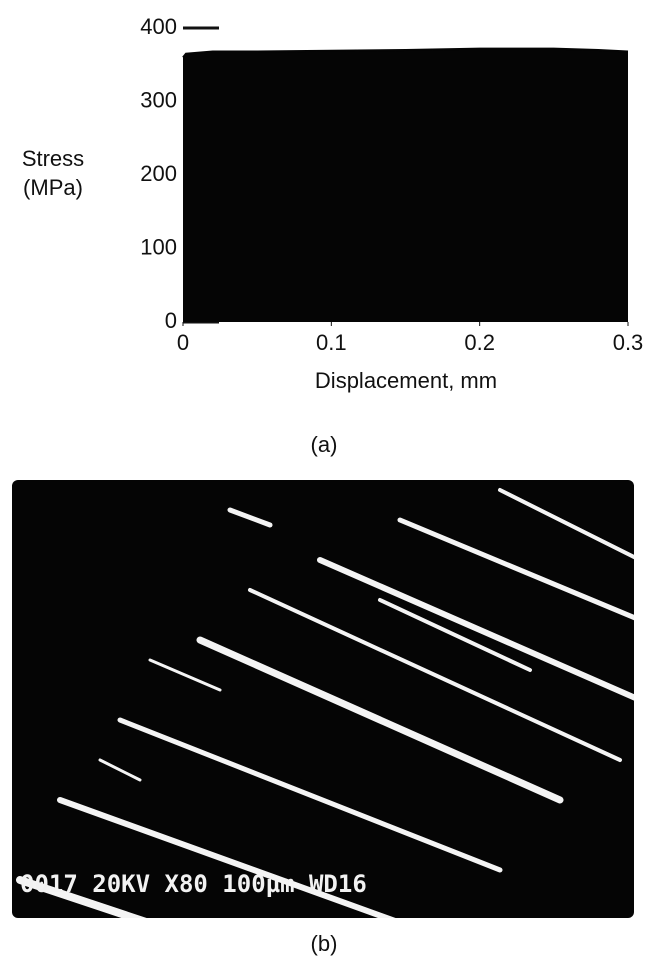 The width and height of the screenshot is (649, 960). What do you see at coordinates (158, 246) in the screenshot?
I see `y-tick-label: 100` at bounding box center [158, 246].